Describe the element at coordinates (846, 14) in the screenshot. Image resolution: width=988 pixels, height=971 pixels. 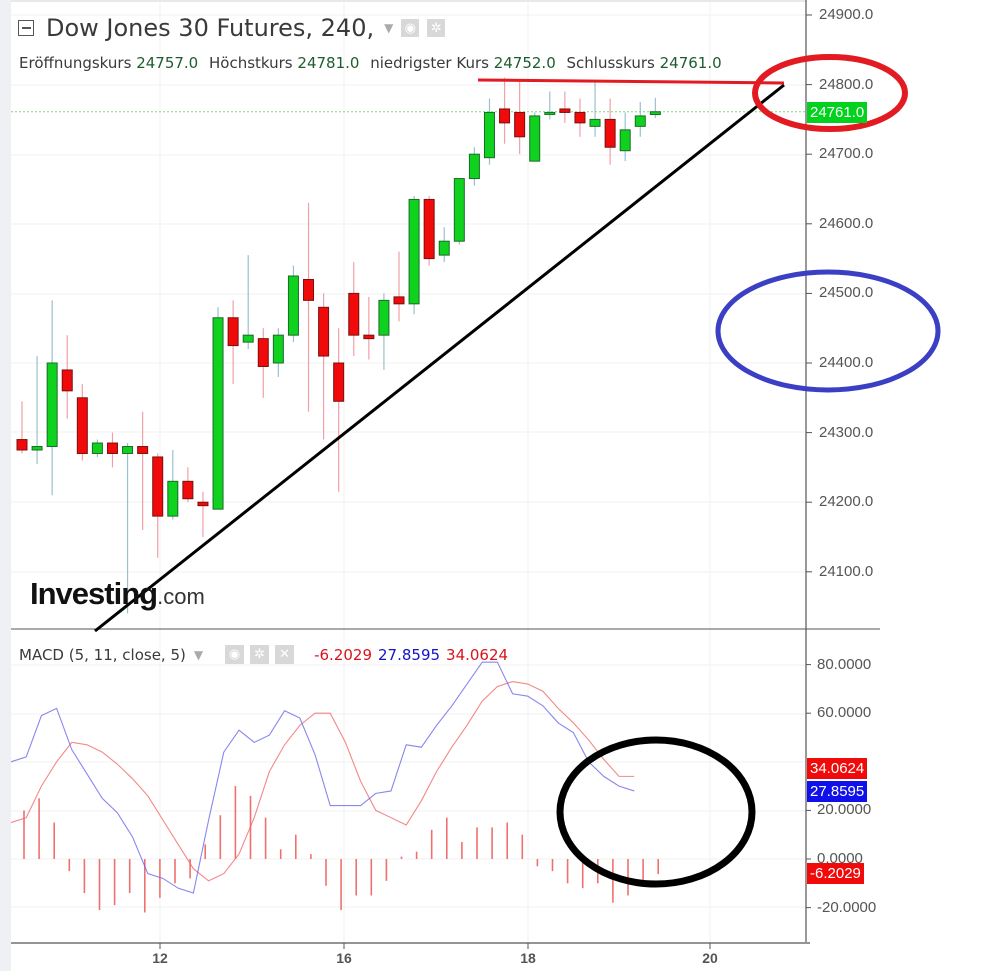
I see `price-tick-label: 24900.0` at that location.